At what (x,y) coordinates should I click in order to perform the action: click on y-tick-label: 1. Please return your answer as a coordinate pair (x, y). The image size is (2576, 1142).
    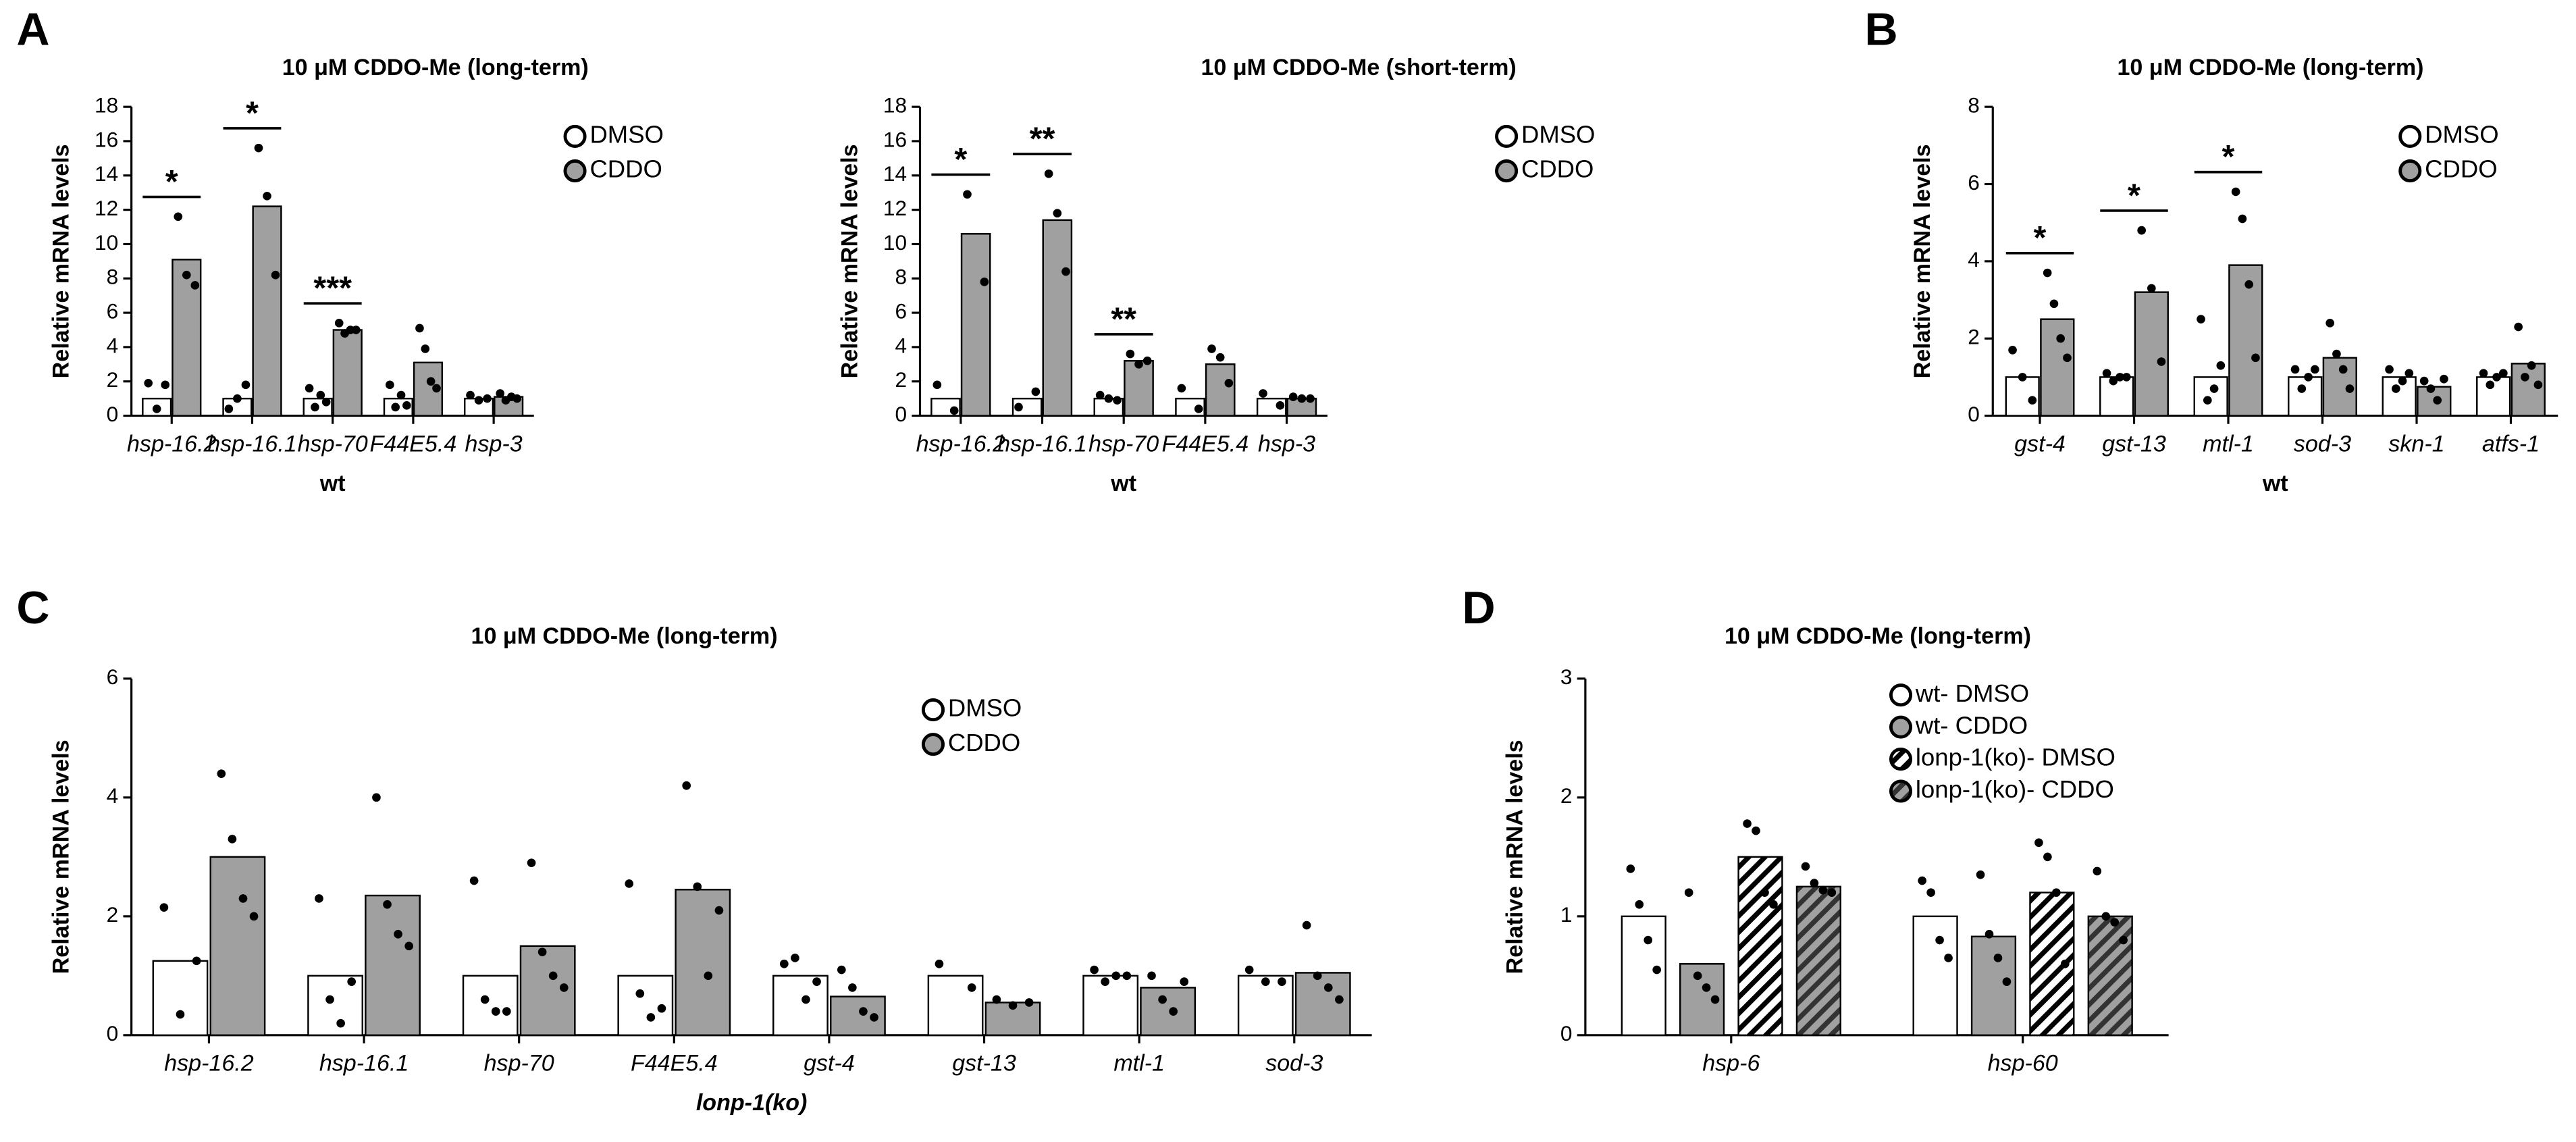
    Looking at the image, I should click on (1567, 914).